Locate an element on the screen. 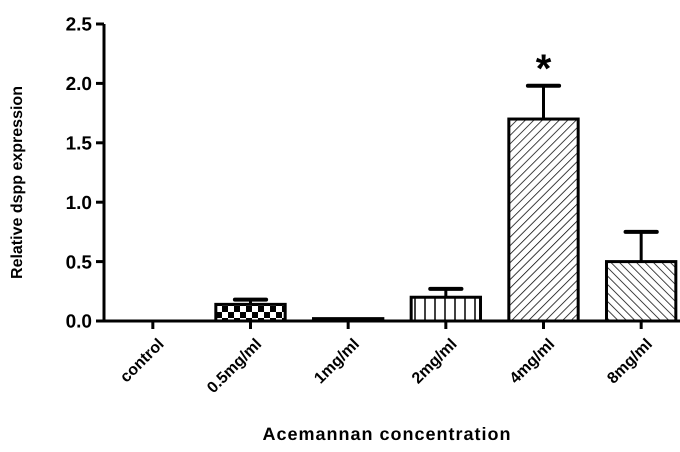 Image resolution: width=680 pixels, height=452 pixels. y-tick-label: 0.5 is located at coordinates (79, 263).